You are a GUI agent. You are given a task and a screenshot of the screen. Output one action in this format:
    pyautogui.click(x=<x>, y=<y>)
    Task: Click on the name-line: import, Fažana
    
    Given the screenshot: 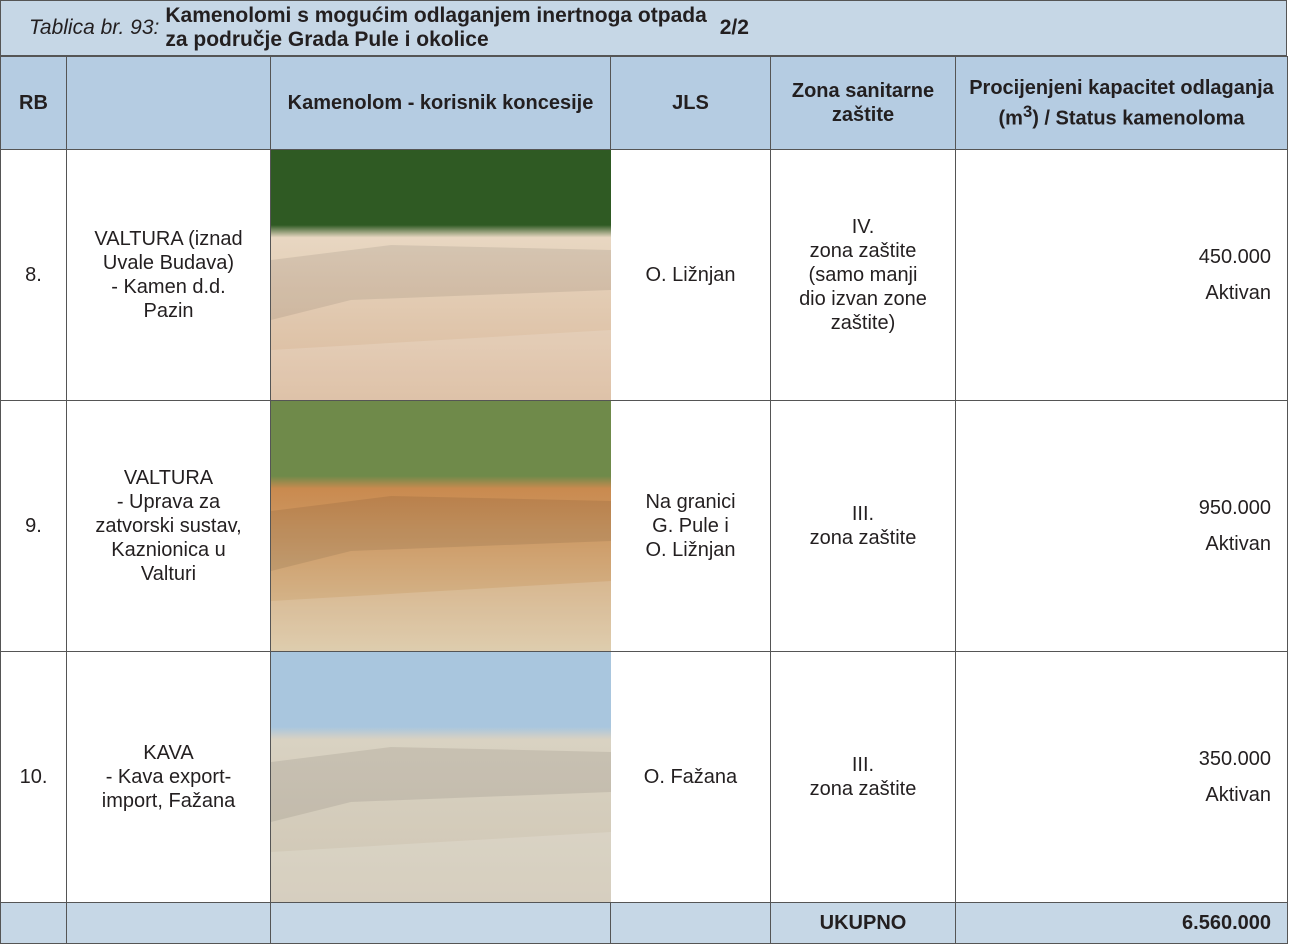 What is the action you would take?
    pyautogui.click(x=168, y=801)
    